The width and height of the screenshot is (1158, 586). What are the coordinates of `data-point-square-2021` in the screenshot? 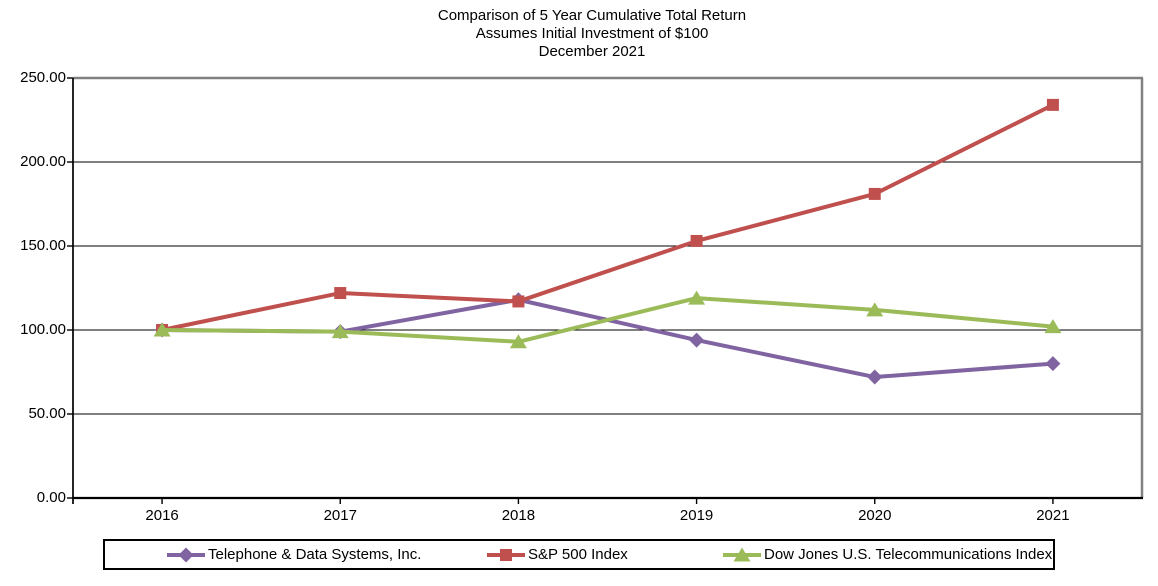 It's located at (1052, 104).